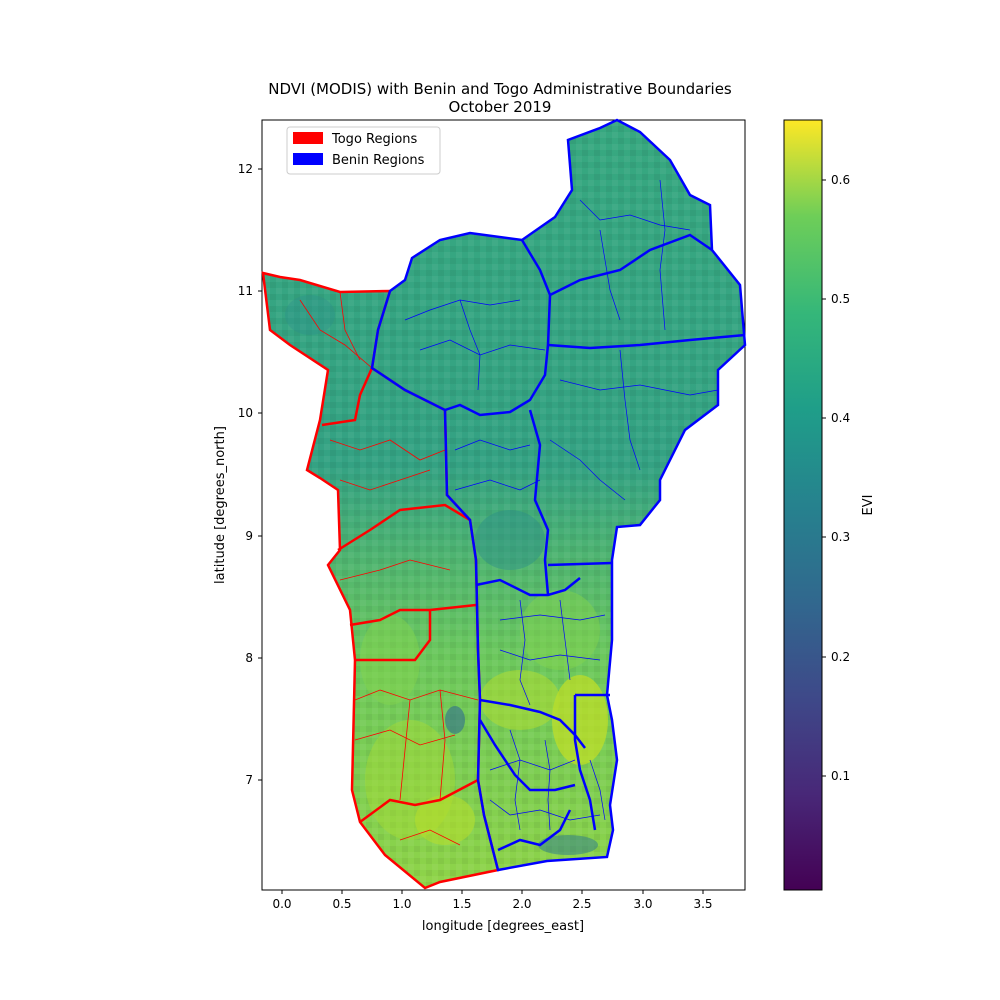 Image resolution: width=1000 pixels, height=1000 pixels. Describe the element at coordinates (253, 536) in the screenshot. I see `y-tick: 9` at that location.